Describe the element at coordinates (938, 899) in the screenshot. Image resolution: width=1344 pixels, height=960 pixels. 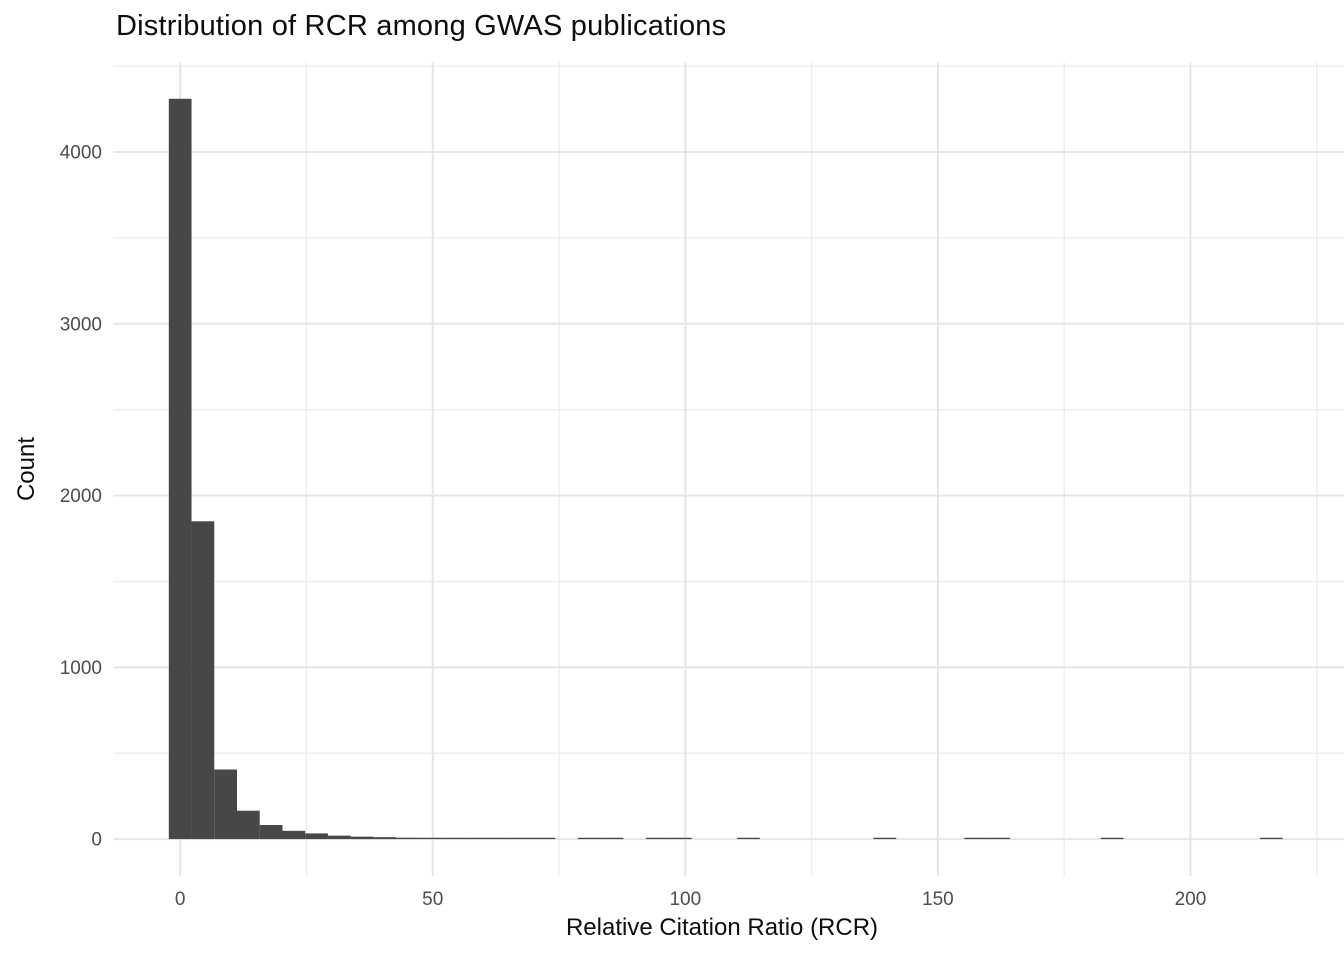
I see `x-tick-label: 150` at that location.